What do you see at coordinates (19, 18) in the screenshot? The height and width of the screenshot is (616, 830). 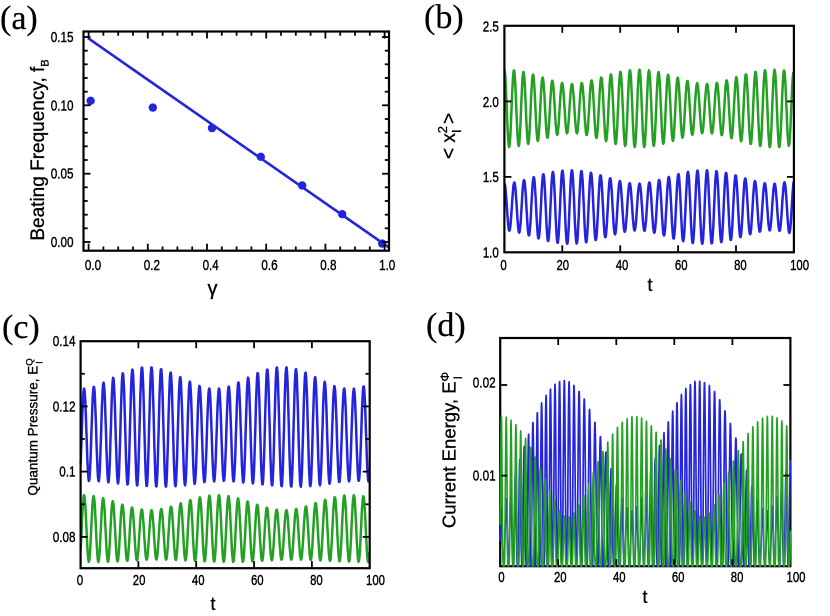 I see `svg-text: (a)` at bounding box center [19, 18].